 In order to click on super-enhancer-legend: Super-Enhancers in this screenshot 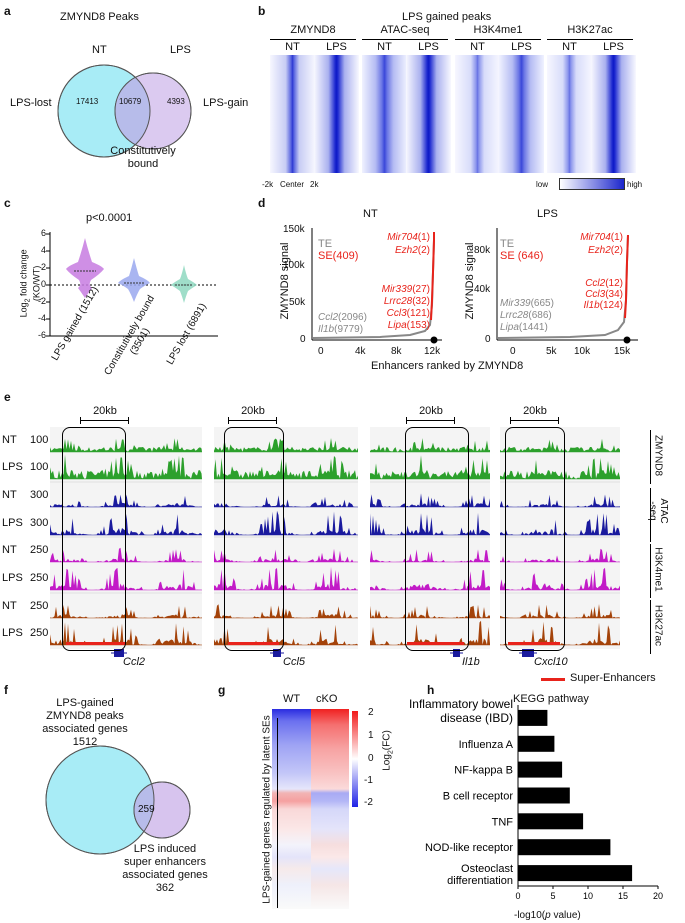, I will do `click(613, 678)`.